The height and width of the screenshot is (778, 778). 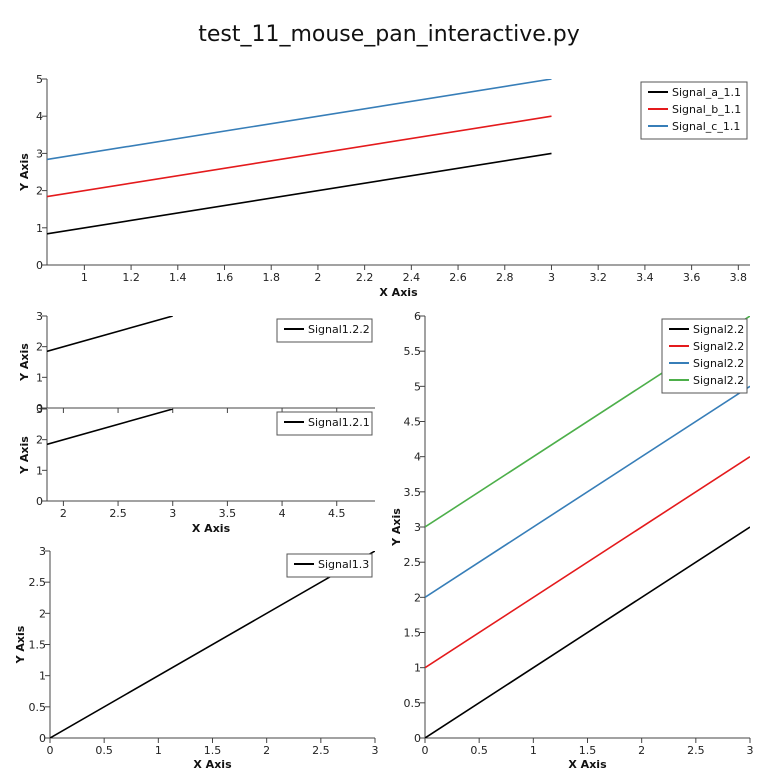 I want to click on x-tick-label: 3.5, so click(x=228, y=513).